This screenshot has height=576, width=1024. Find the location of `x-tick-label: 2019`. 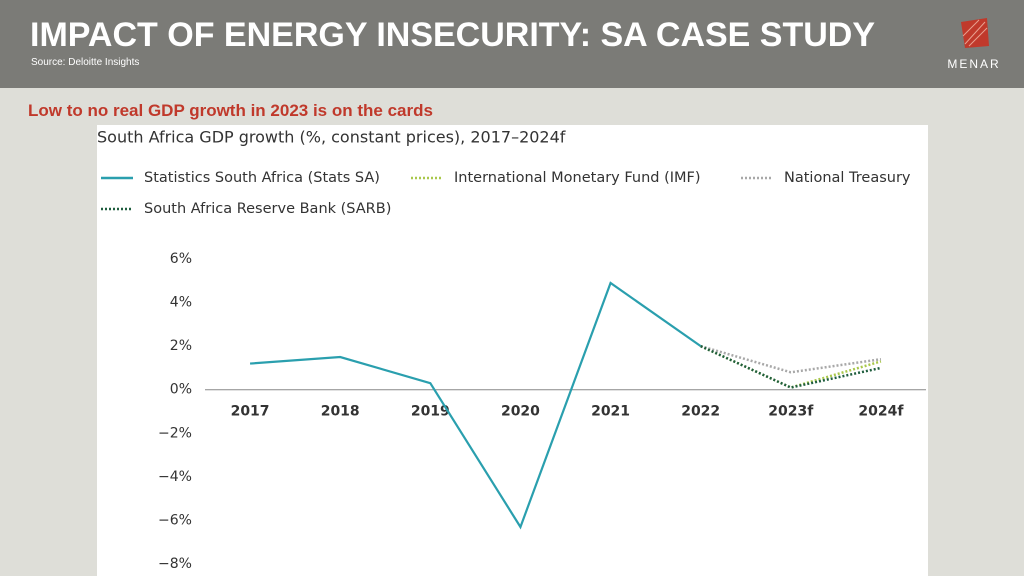

x-tick-label: 2019 is located at coordinates (430, 412).